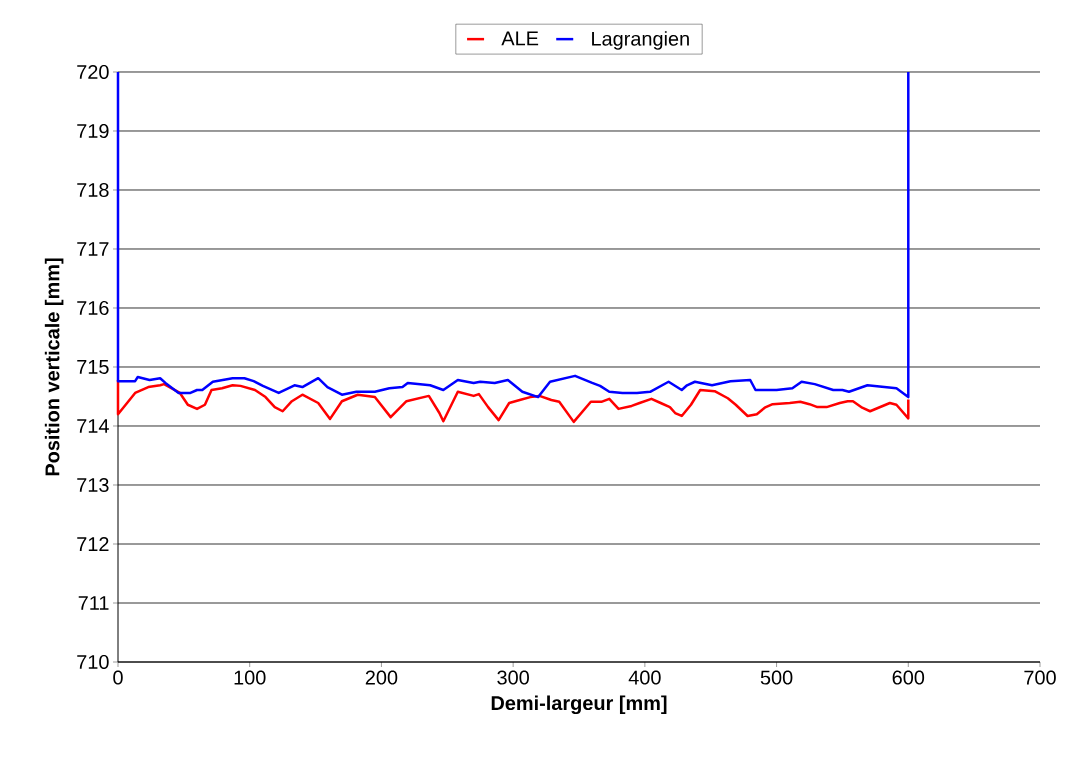 This screenshot has height=763, width=1070. I want to click on x-axis-title: Demi-largeur [mm], so click(579, 705).